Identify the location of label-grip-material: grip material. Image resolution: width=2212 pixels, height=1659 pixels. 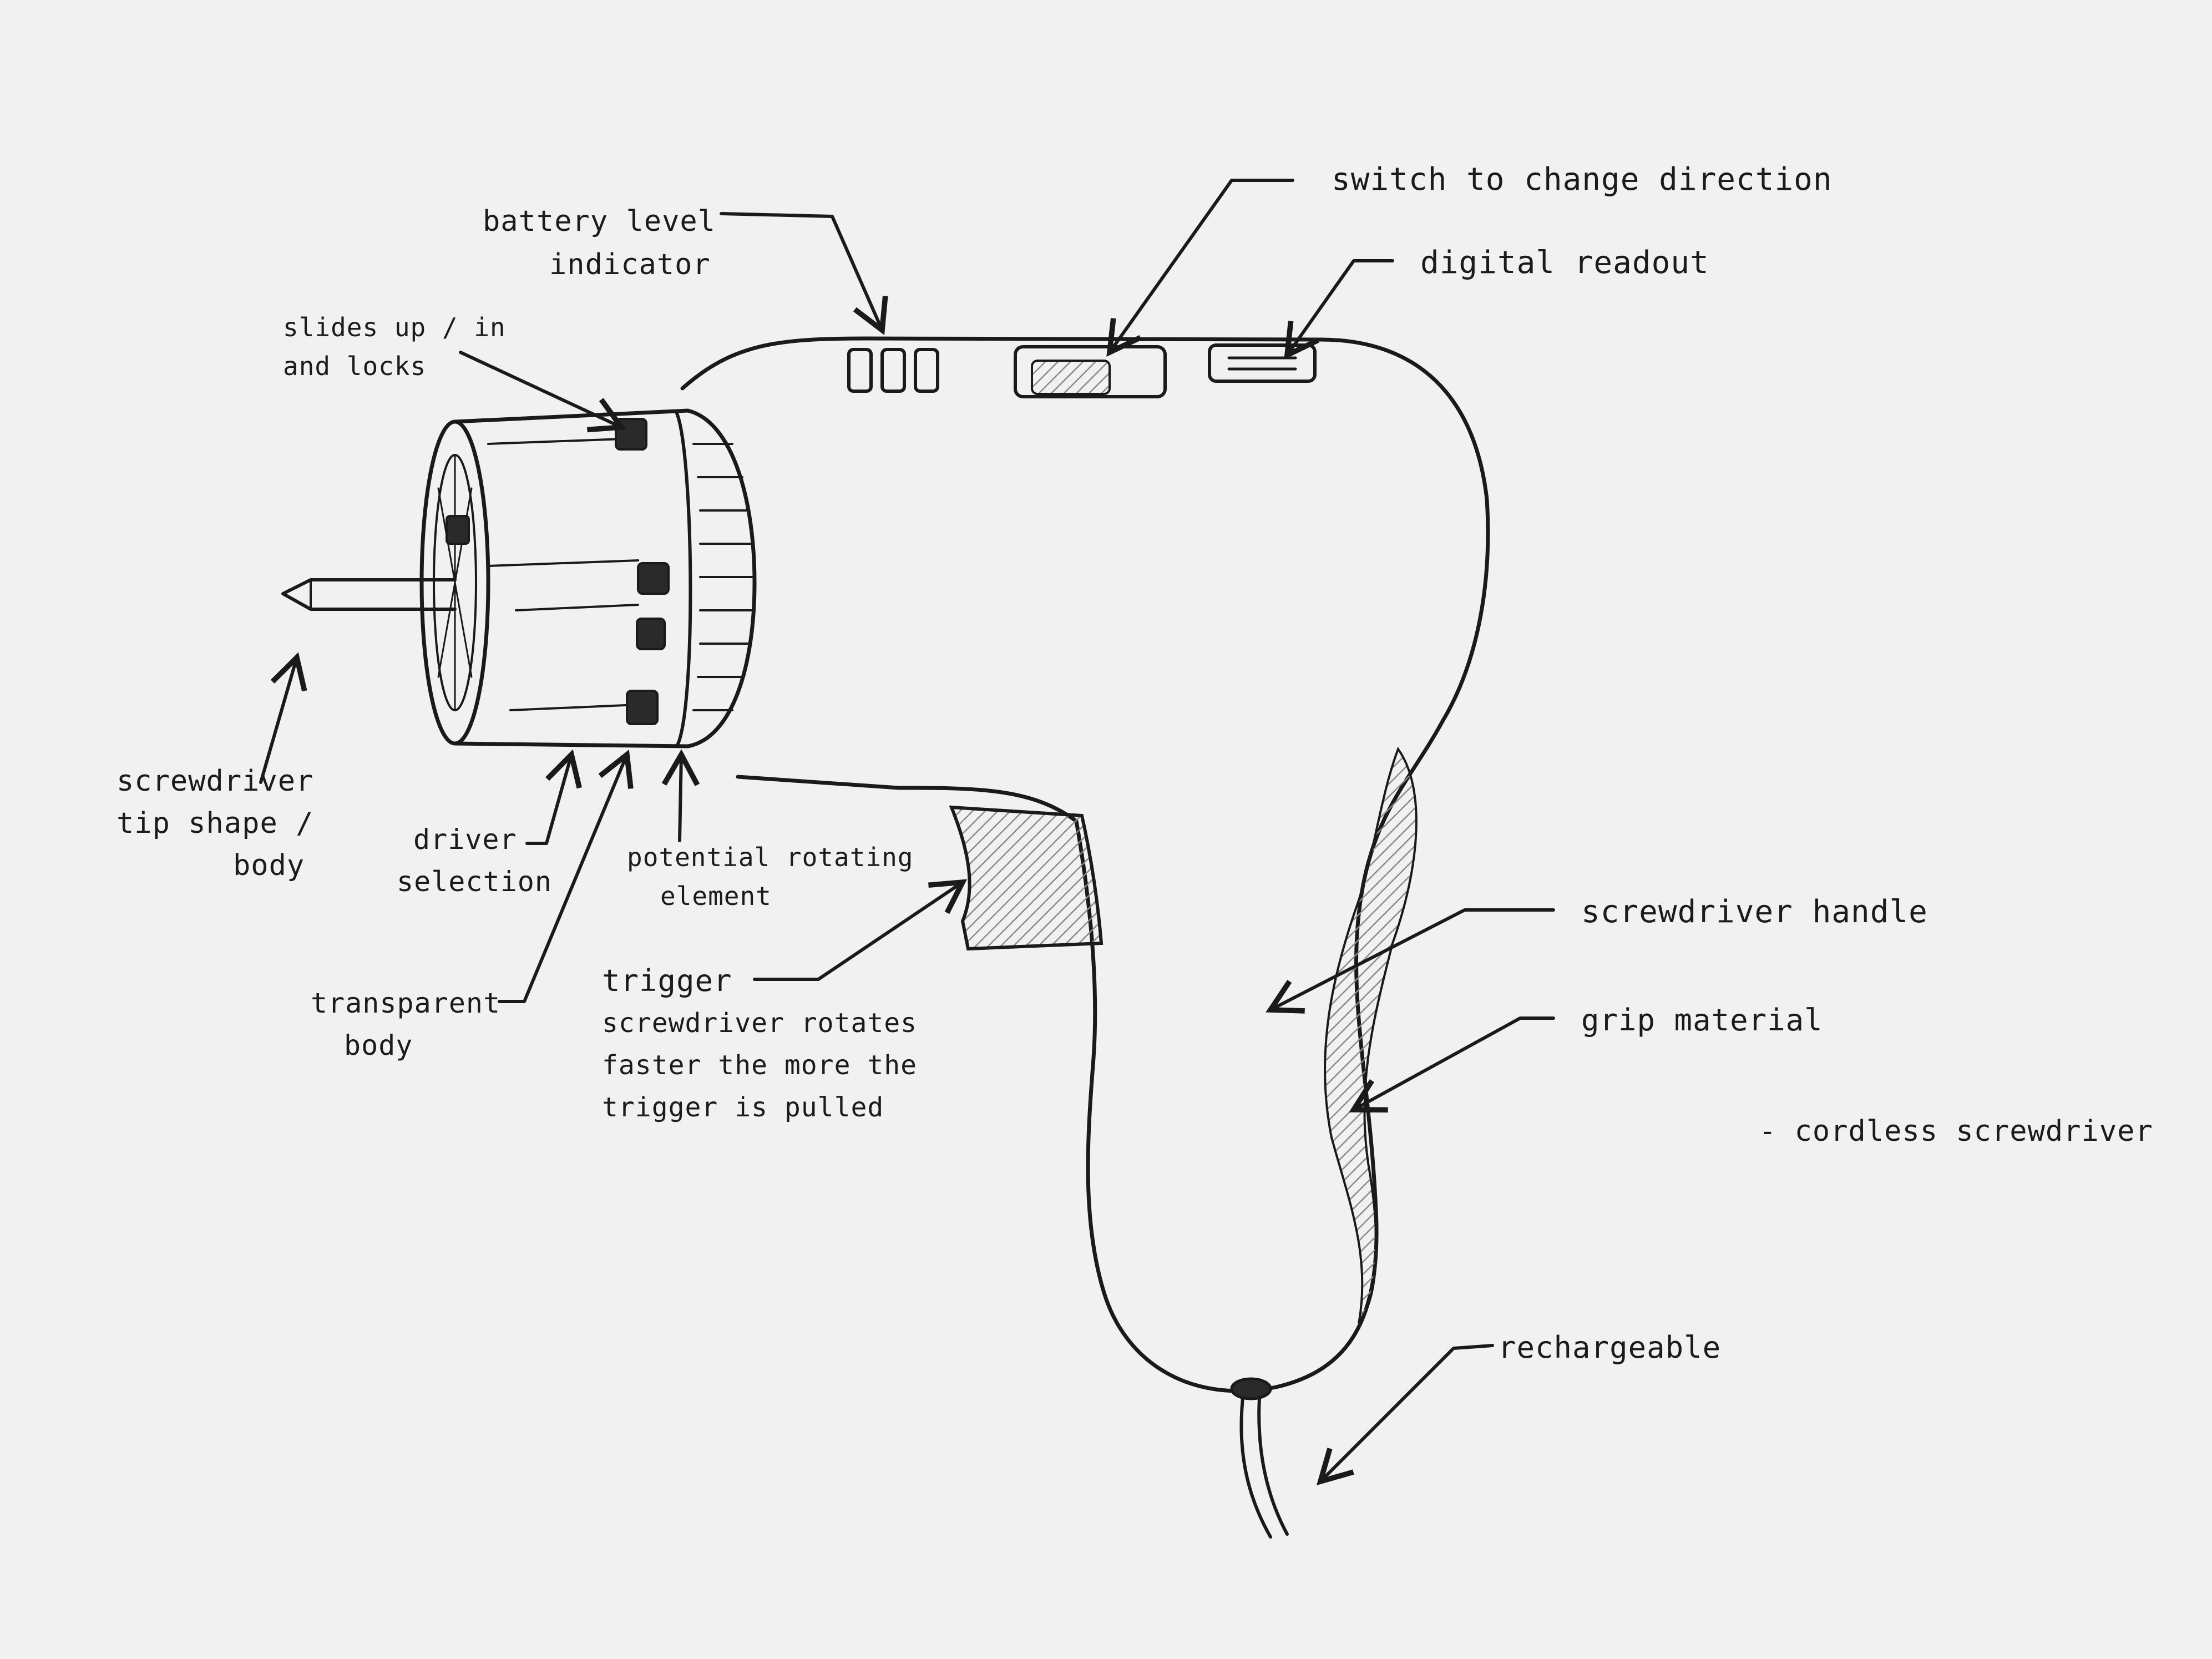
(1702, 1021).